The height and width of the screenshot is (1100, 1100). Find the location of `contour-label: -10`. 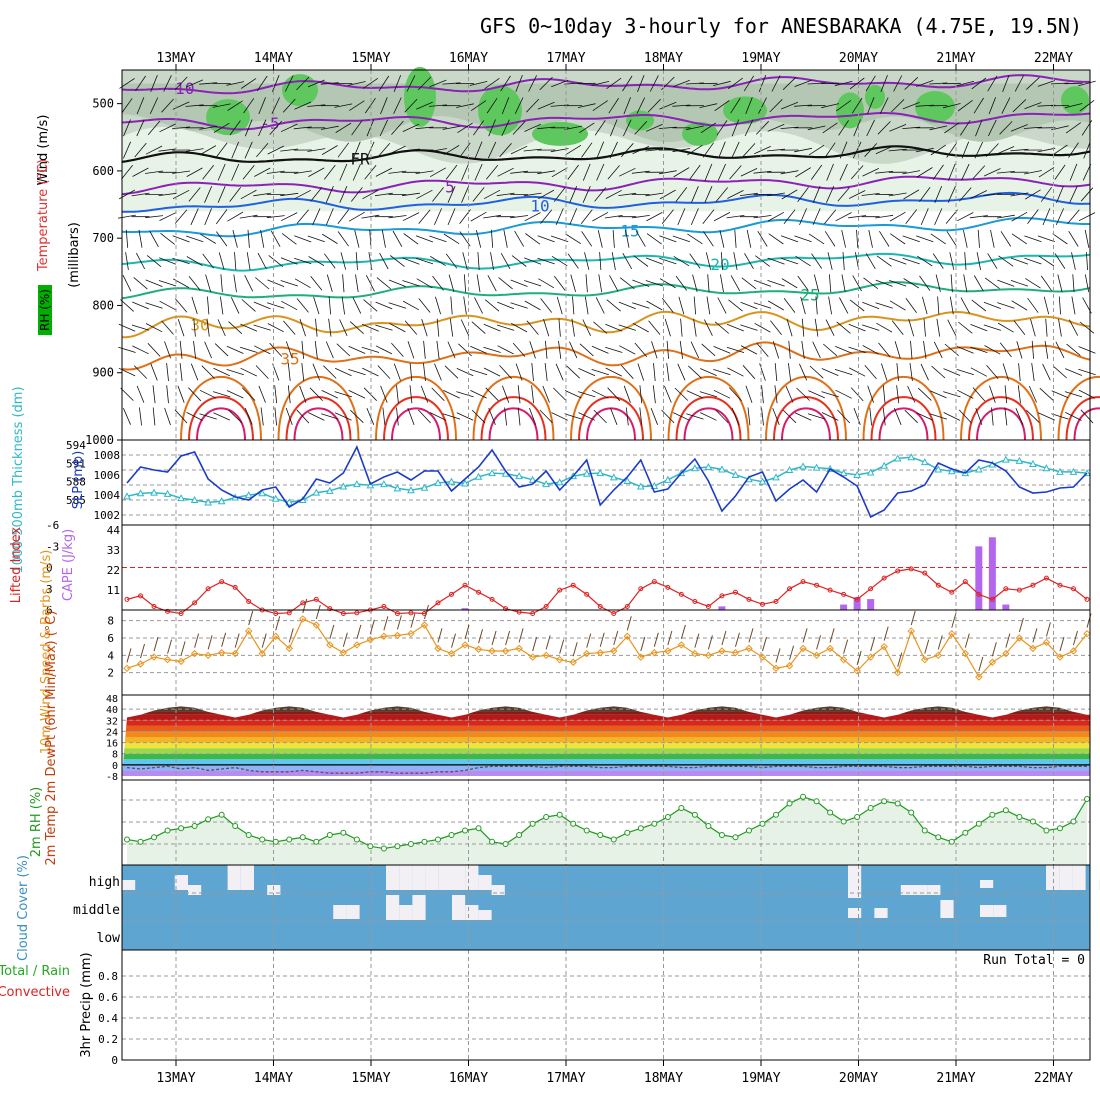

contour-label: -10 is located at coordinates (180, 88).